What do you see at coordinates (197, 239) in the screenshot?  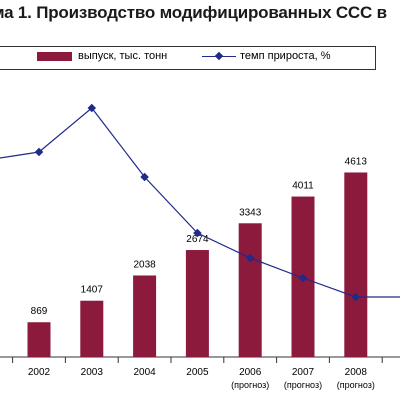 I see `bar-data-label: 2674` at bounding box center [197, 239].